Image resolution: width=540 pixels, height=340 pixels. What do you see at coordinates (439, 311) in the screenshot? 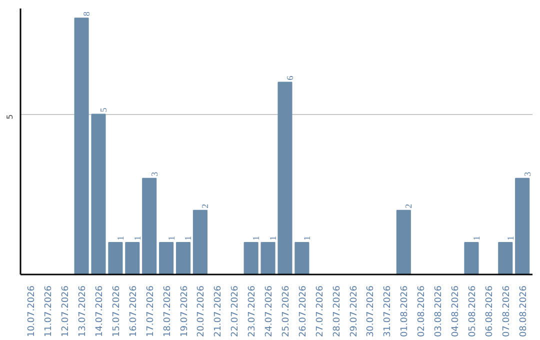
I see `x-tick-label: 03.08.2026` at bounding box center [439, 311].